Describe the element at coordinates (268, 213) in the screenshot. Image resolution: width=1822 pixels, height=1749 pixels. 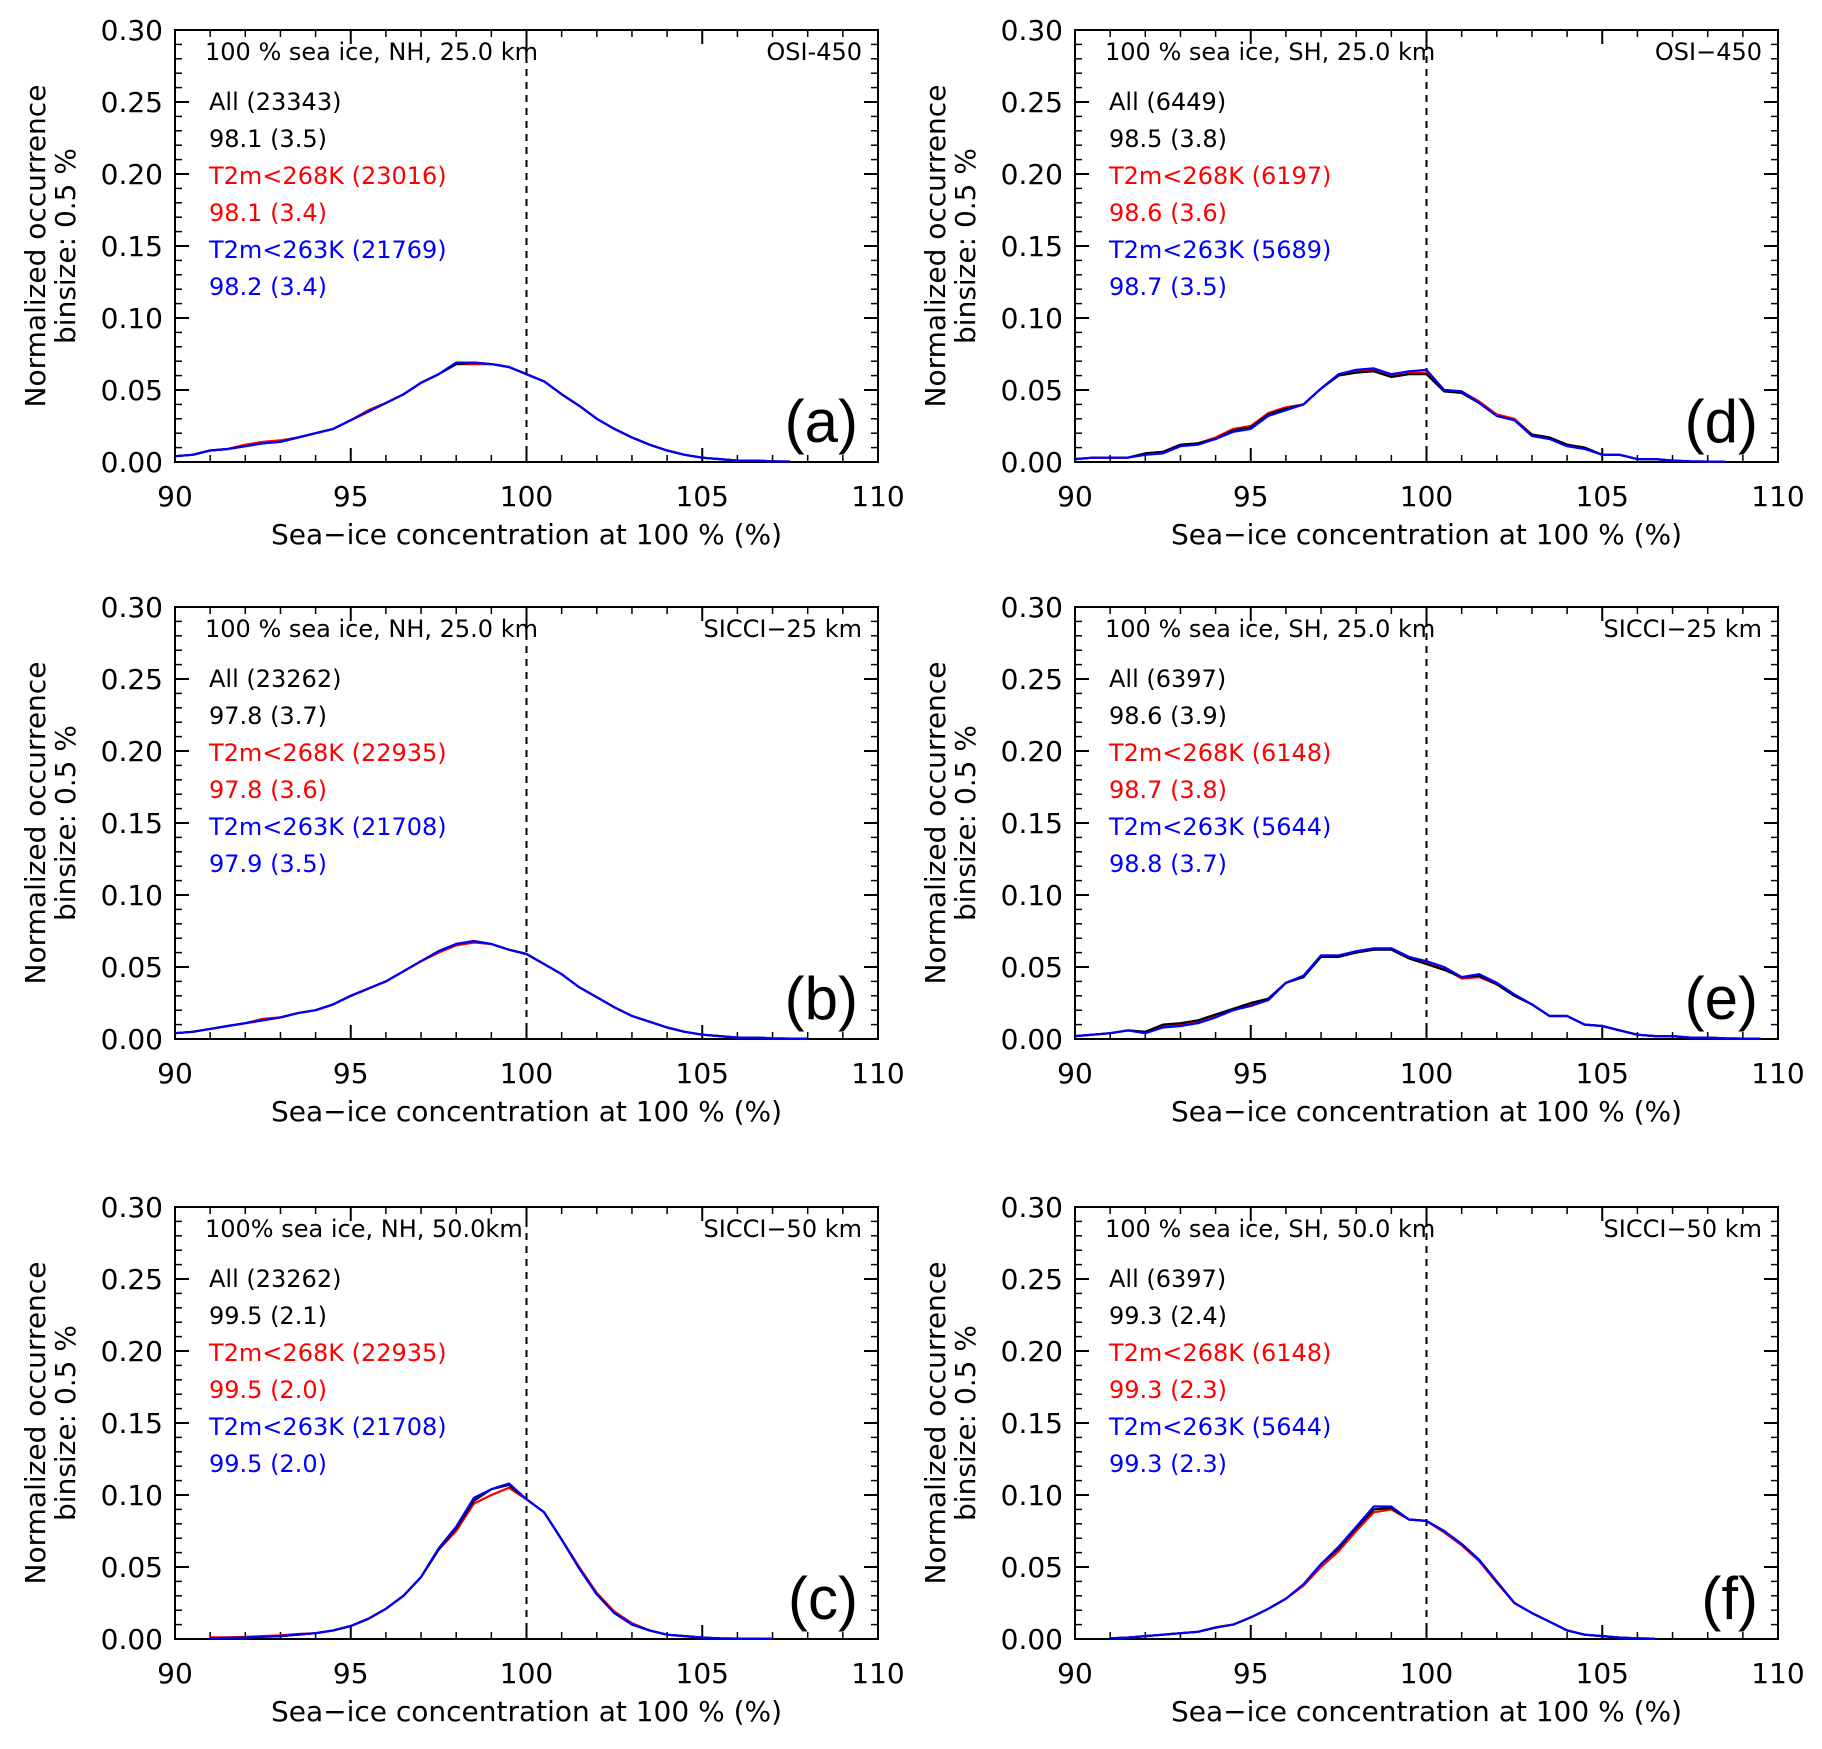
I see `stat-line: 98.1 (3.4)` at that location.